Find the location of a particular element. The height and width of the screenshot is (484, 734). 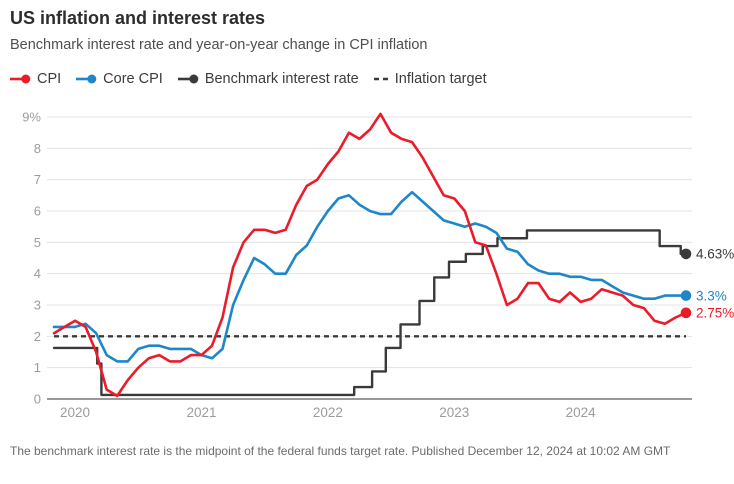

y-axis-tick-label: 1 is located at coordinates (37, 367).